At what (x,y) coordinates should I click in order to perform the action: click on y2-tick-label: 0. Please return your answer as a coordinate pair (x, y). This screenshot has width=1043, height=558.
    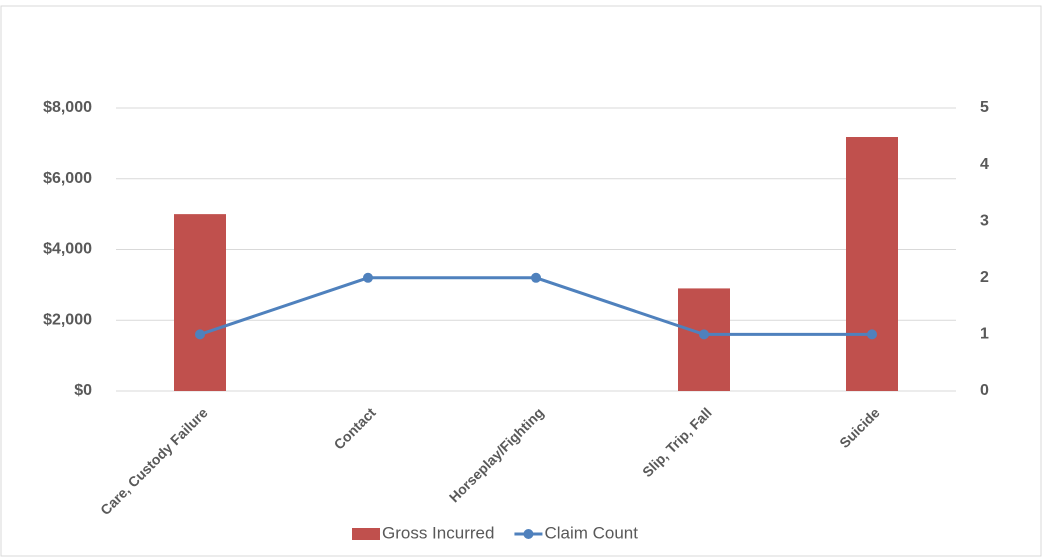
    Looking at the image, I should click on (984, 390).